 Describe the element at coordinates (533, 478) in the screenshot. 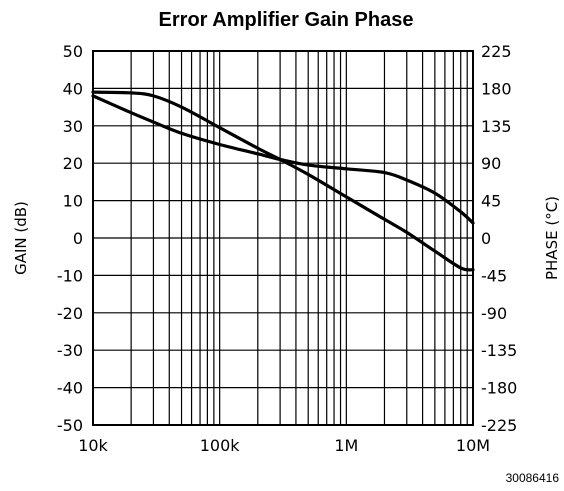

I see `figure-code: 30086416` at that location.